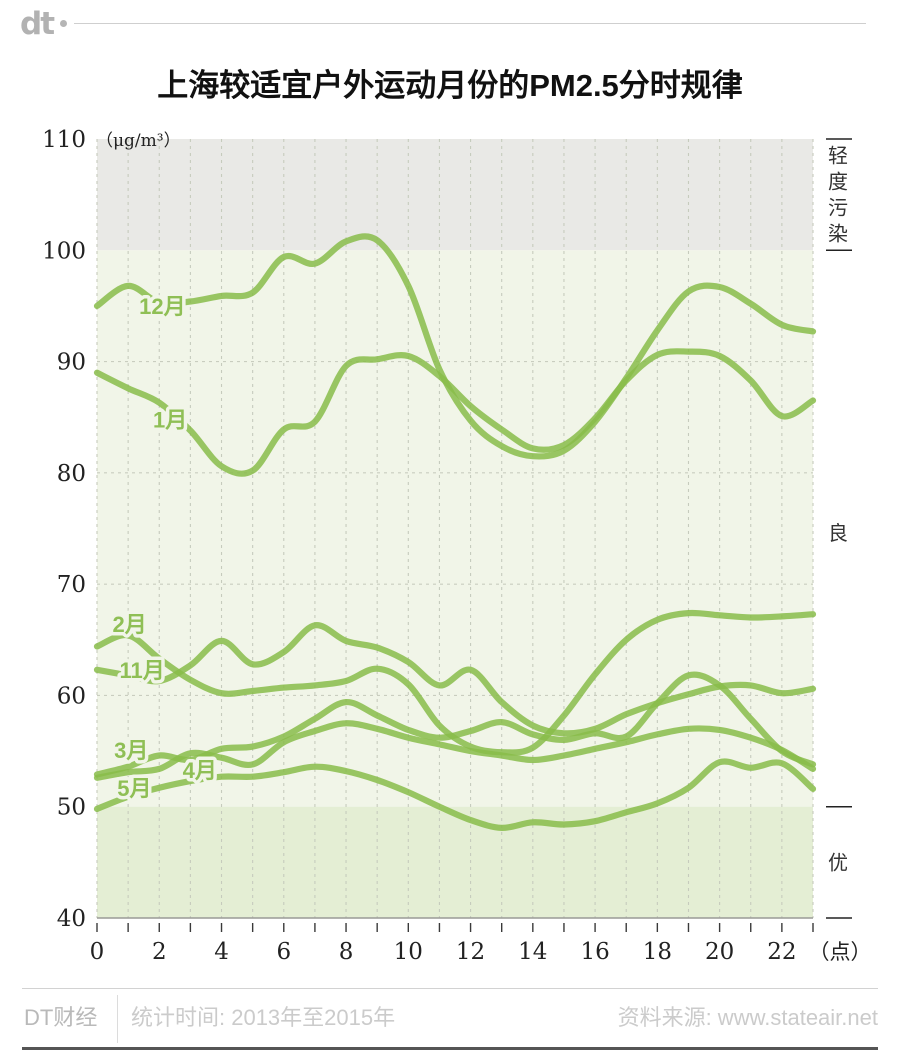 This screenshot has width=900, height=1055. Describe the element at coordinates (346, 952) in the screenshot. I see `x-tick-label-8: 8` at that location.